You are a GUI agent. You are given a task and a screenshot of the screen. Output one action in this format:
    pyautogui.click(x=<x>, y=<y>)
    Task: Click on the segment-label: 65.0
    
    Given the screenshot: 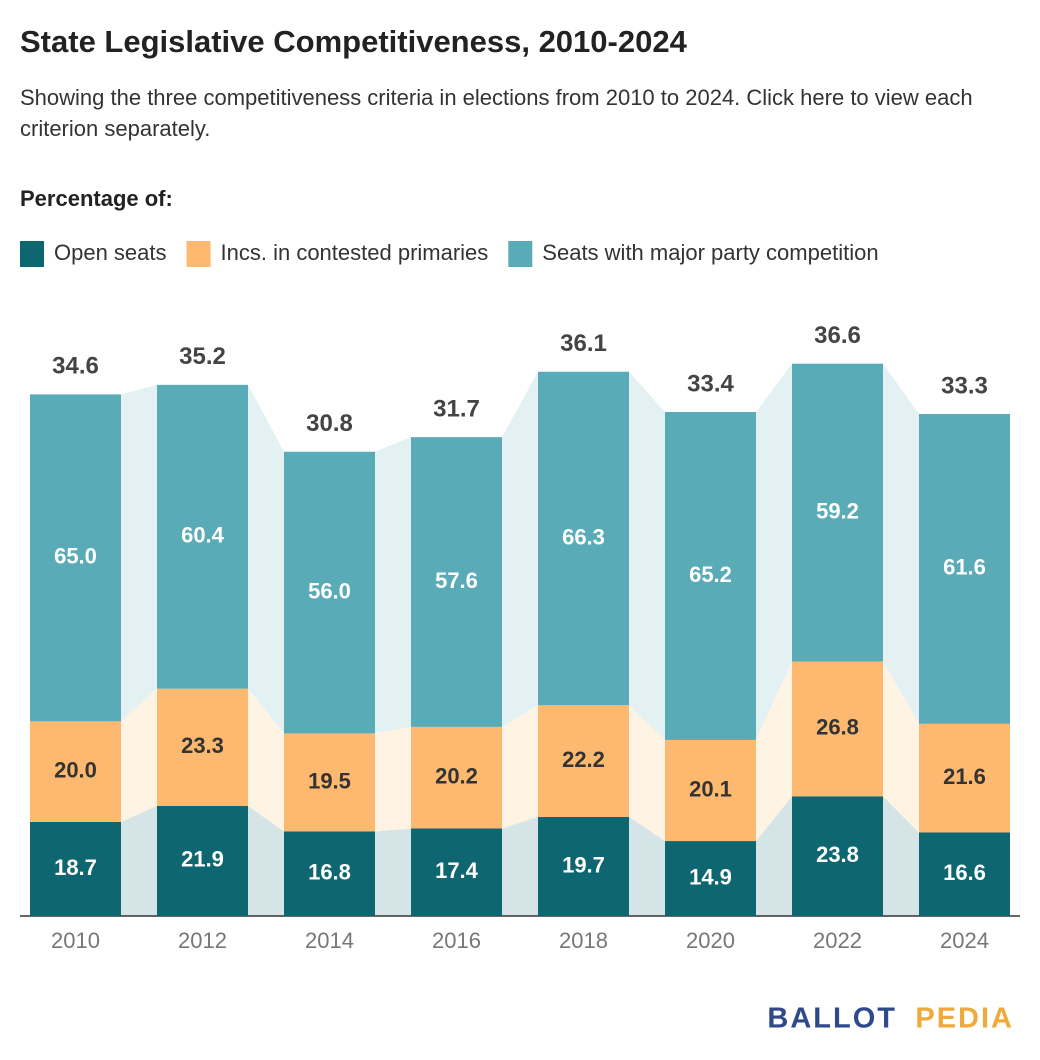 What is the action you would take?
    pyautogui.click(x=75, y=556)
    